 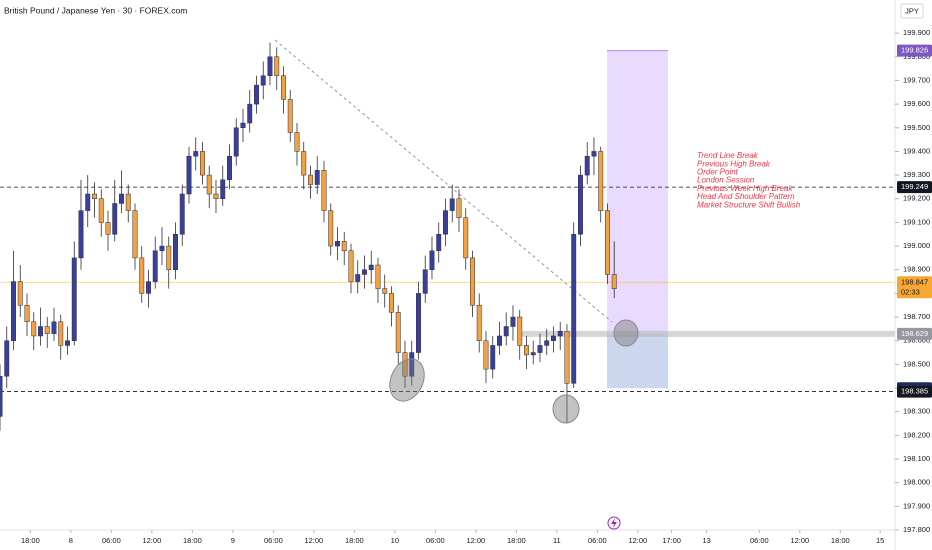 What do you see at coordinates (880, 540) in the screenshot?
I see `x-tick-label: 15` at bounding box center [880, 540].